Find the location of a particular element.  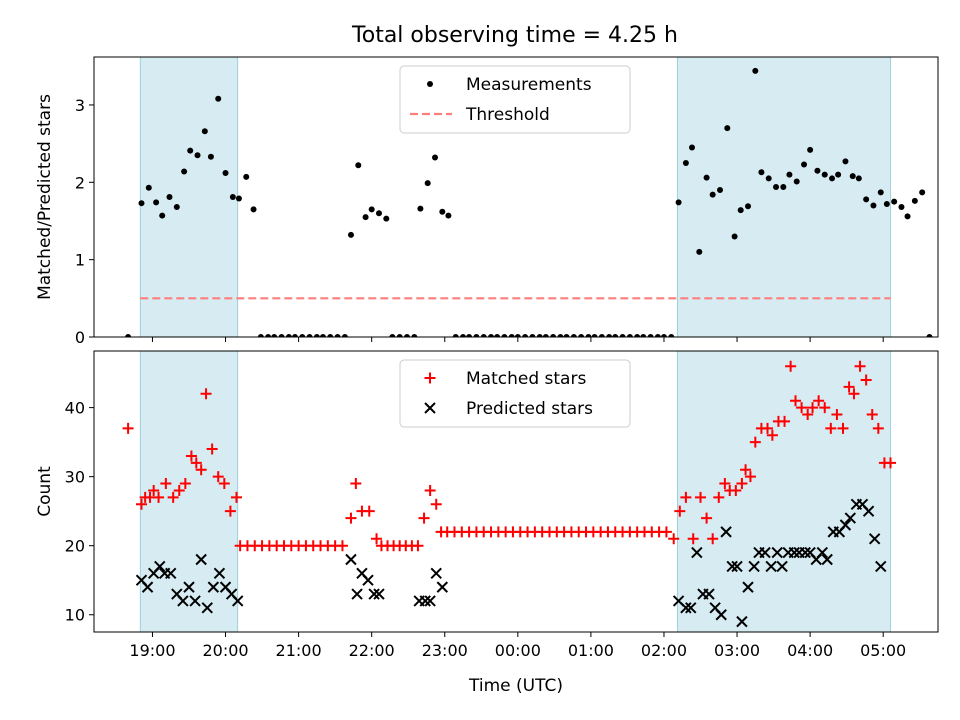

x-tick-label: 19:00 is located at coordinates (152, 650).